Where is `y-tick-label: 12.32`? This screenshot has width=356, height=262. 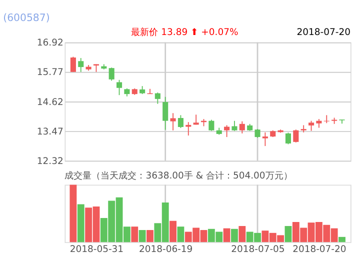
y-tick-label: 12.32 is located at coordinates (50, 161).